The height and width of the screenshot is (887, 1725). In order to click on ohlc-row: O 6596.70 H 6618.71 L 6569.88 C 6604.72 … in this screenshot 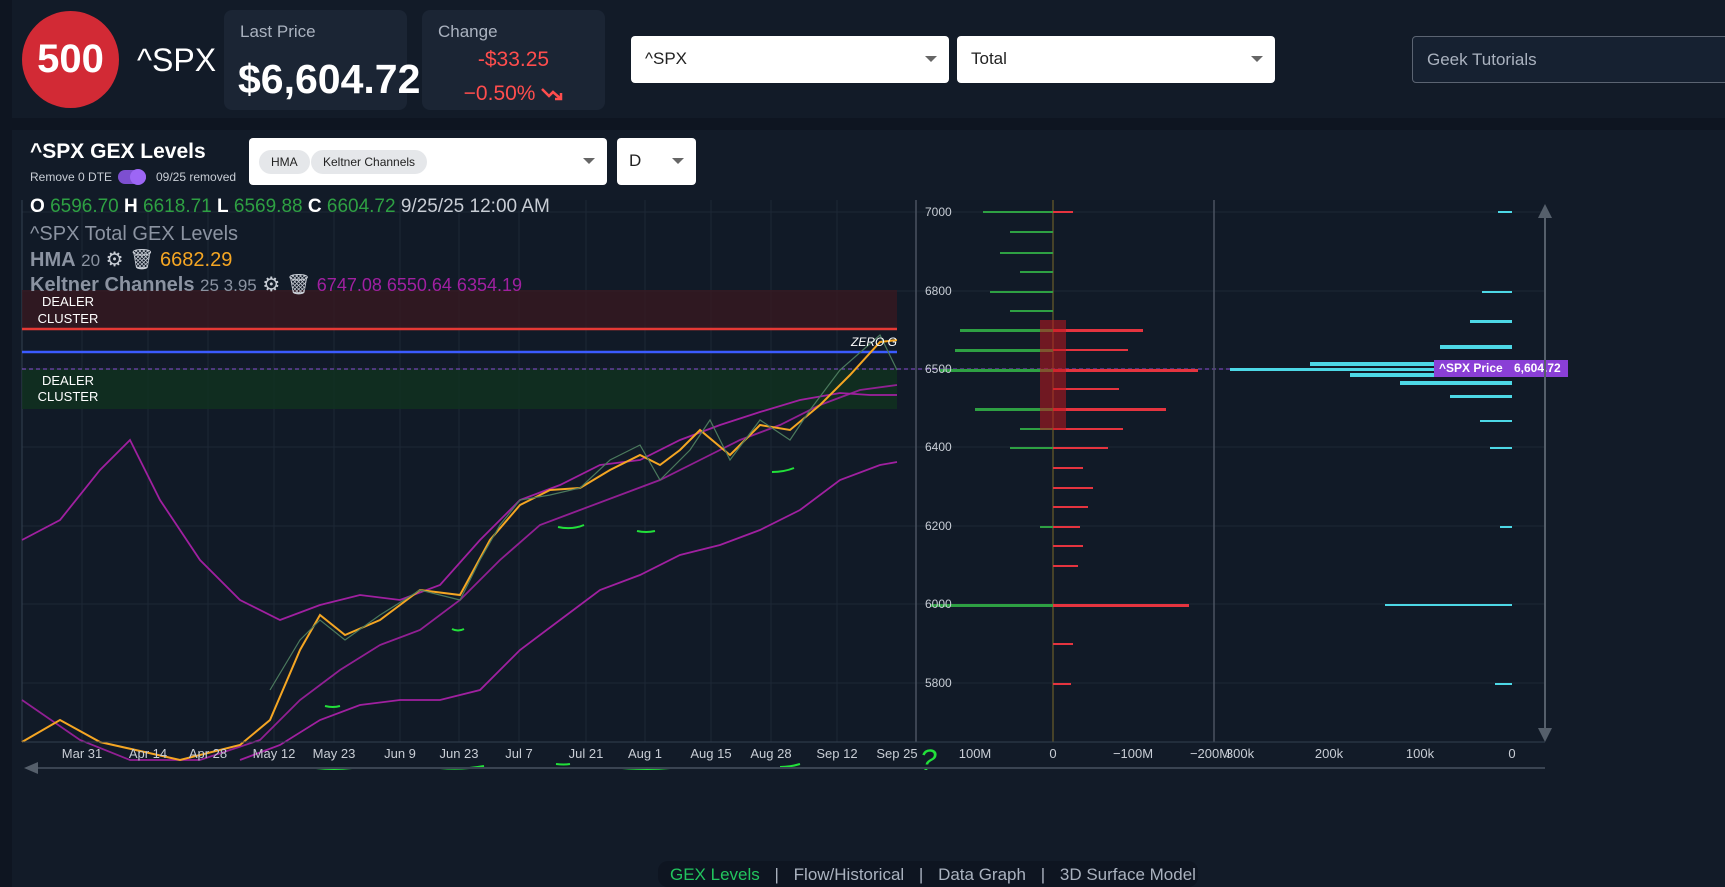, I will do `click(290, 207)`.